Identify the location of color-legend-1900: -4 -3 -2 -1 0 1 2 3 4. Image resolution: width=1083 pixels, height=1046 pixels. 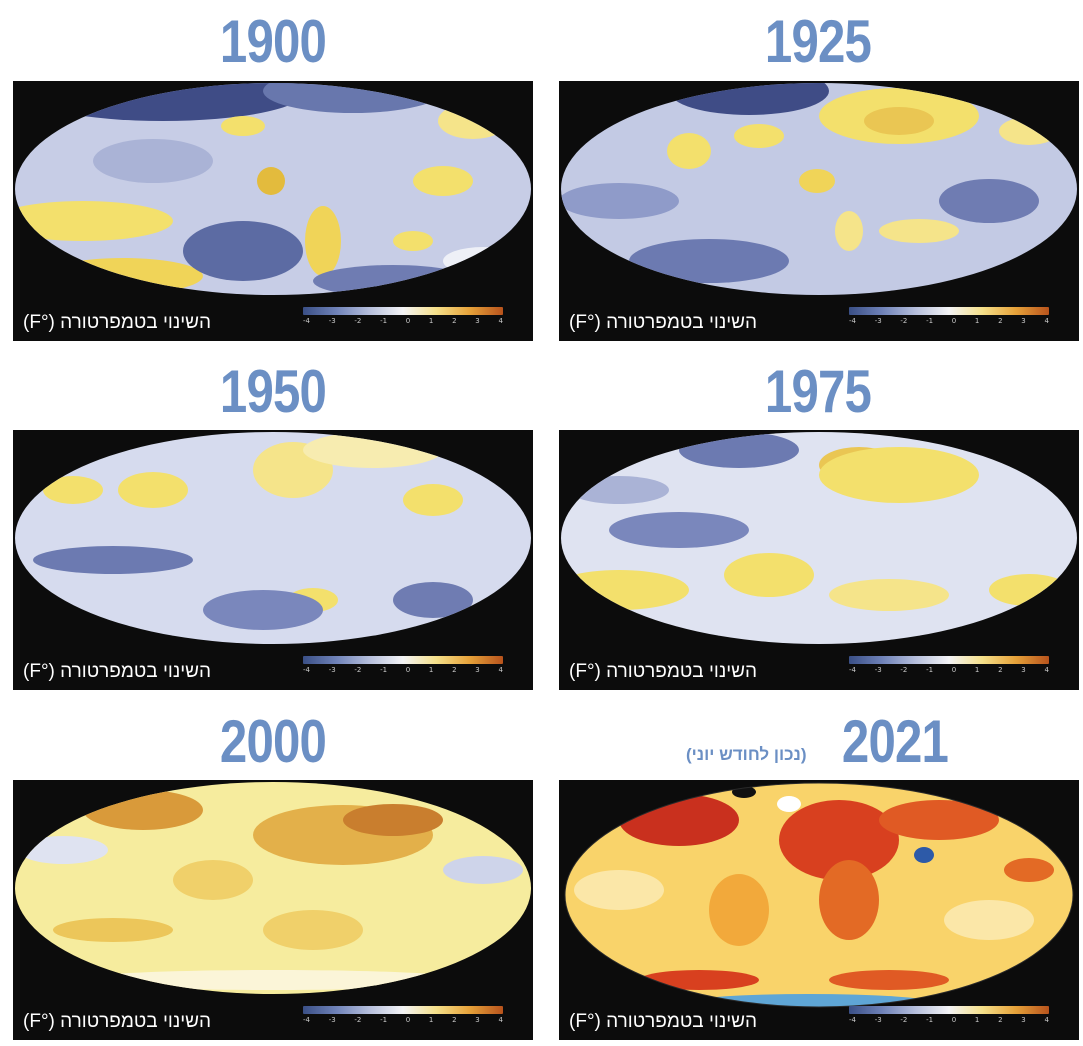
(403, 318).